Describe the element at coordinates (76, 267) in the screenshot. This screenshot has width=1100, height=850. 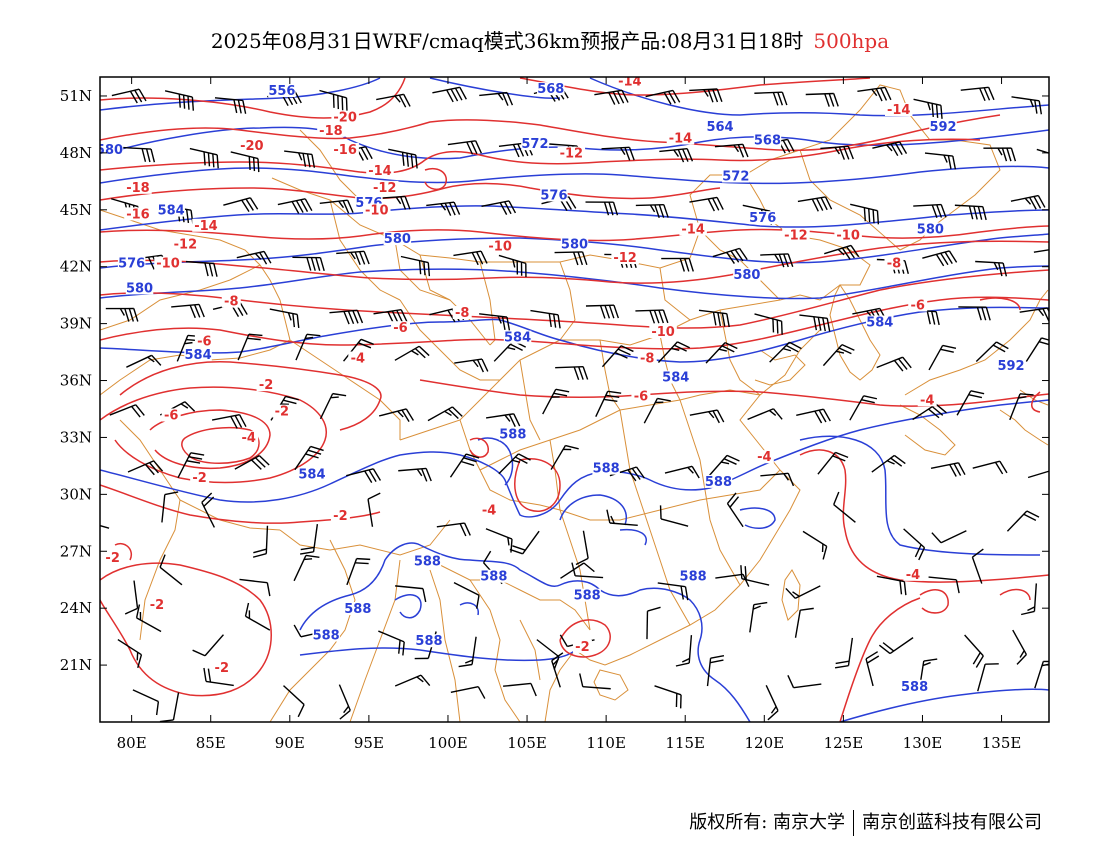
I see `y-tick-label: 42N` at that location.